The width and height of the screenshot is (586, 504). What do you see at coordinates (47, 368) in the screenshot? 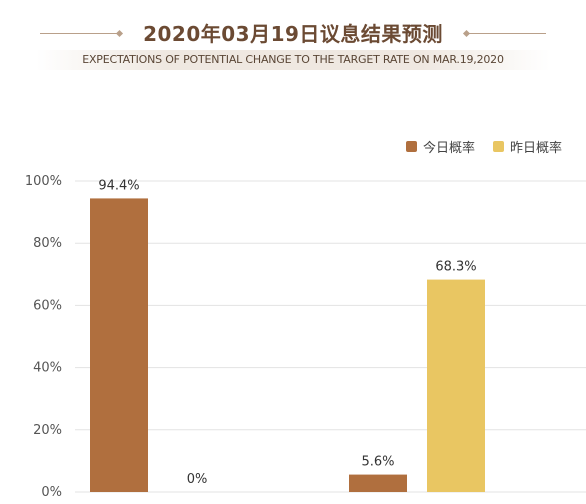
I see `y-tick-label: 40%` at bounding box center [47, 368].